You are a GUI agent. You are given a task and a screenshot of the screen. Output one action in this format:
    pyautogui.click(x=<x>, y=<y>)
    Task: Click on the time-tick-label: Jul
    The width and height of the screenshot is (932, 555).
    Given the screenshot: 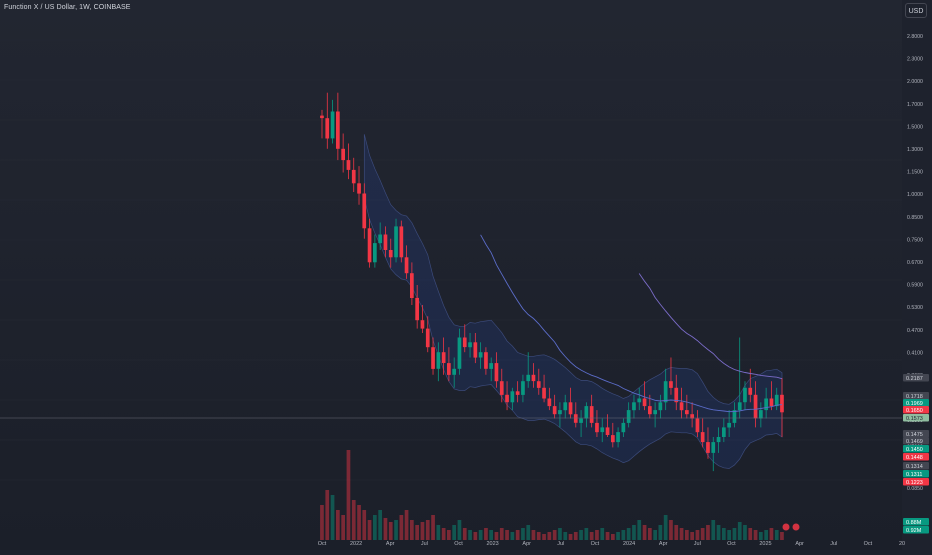 What is the action you would take?
    pyautogui.click(x=424, y=544)
    